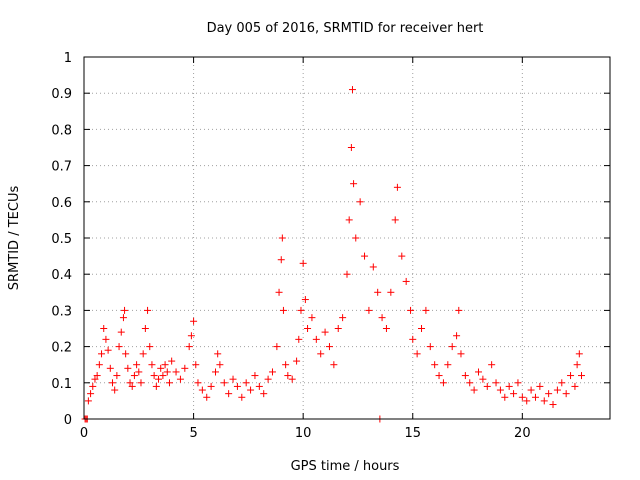  What do you see at coordinates (522, 433) in the screenshot?
I see `x-tick-label-20: 20` at bounding box center [522, 433].